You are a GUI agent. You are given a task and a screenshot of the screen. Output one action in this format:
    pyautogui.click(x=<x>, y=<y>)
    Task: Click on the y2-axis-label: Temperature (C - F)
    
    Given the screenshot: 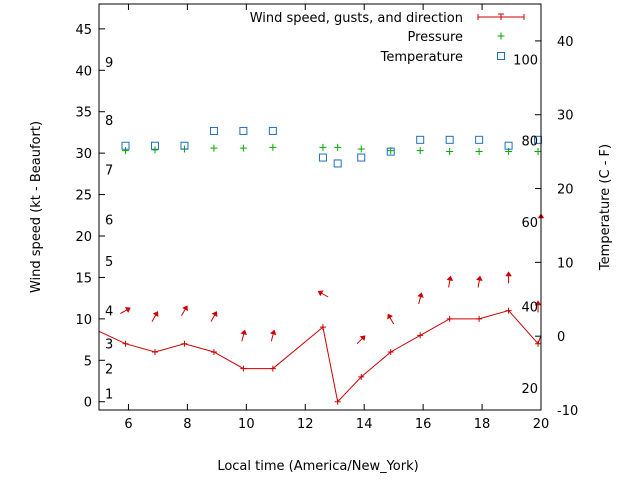 What is the action you would take?
    pyautogui.click(x=605, y=207)
    